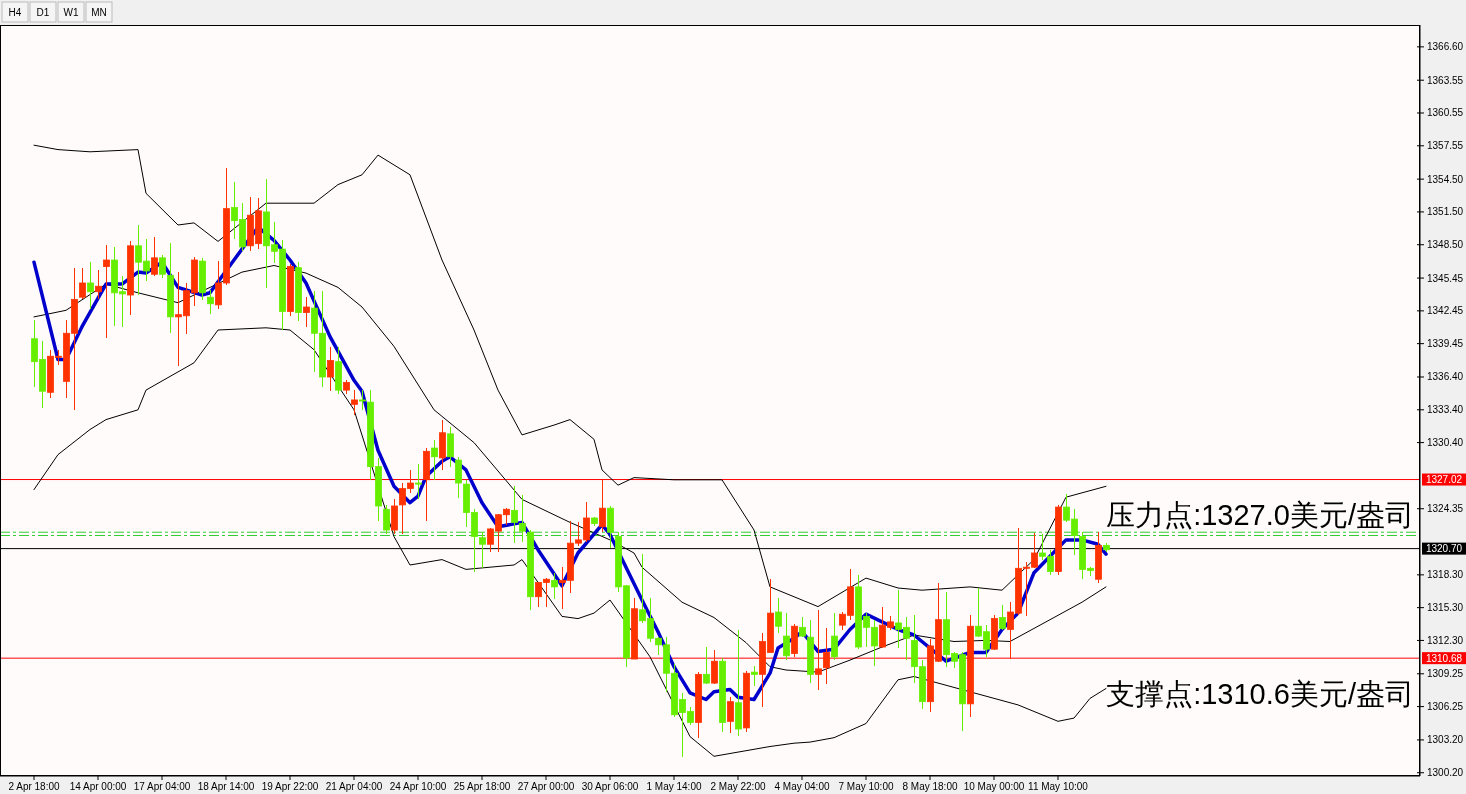 The image size is (1466, 794). I want to click on ref-line-label: 1310.68, so click(1444, 658).